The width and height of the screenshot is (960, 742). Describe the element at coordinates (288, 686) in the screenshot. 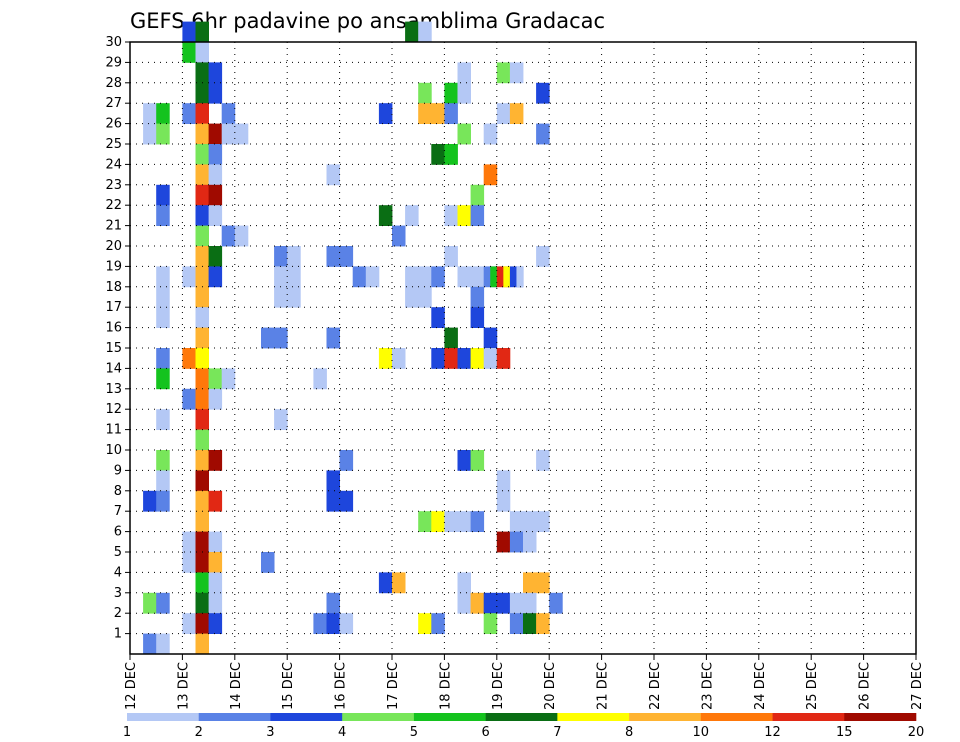

I see `x-tick-label: 15 DEC` at that location.